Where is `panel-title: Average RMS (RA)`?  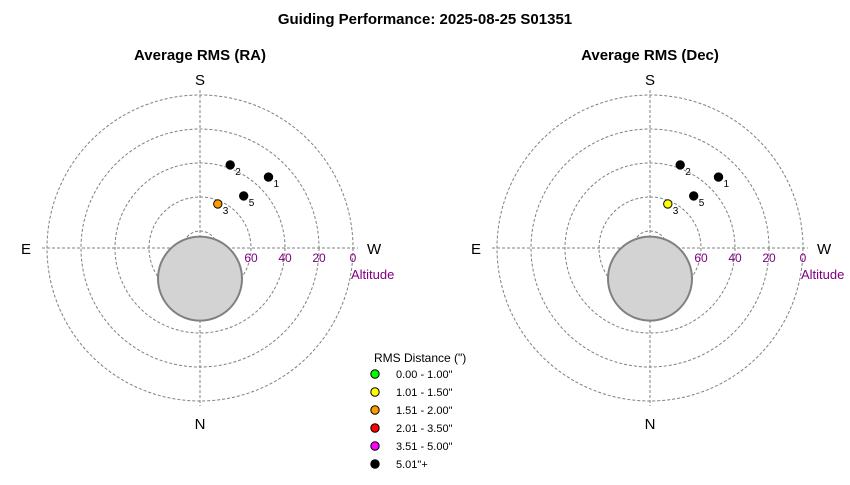
panel-title: Average RMS (RA) is located at coordinates (200, 55).